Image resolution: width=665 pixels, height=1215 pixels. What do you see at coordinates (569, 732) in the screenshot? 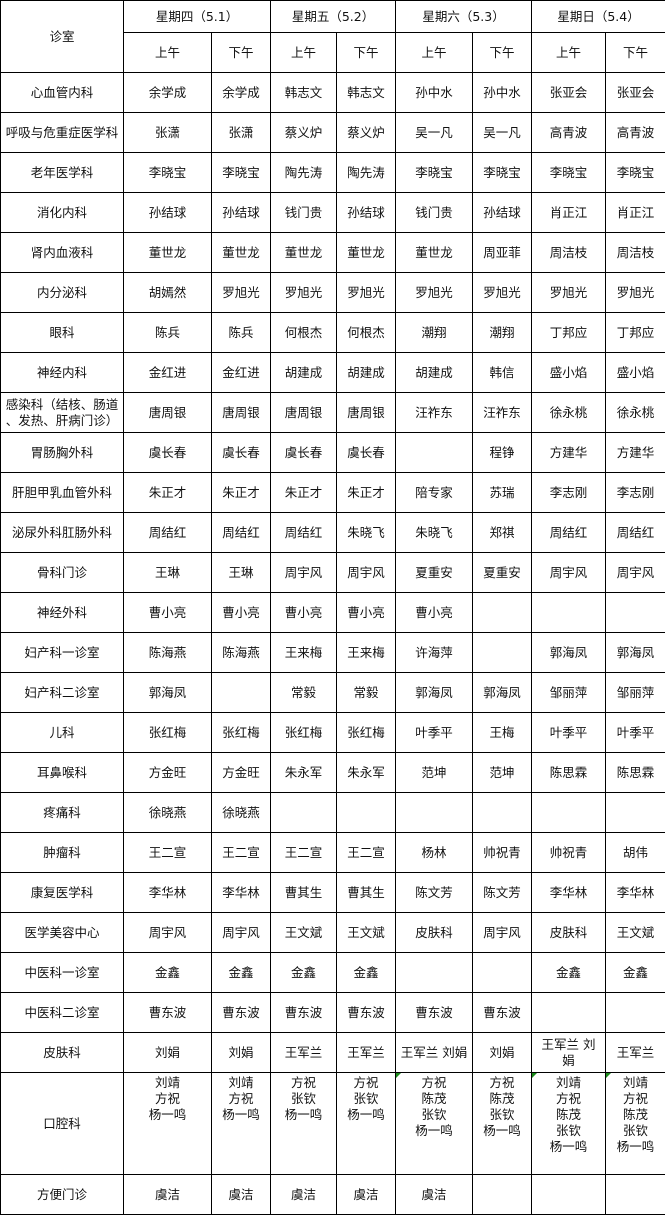
I see `doctor-name: 叶季平` at bounding box center [569, 732].